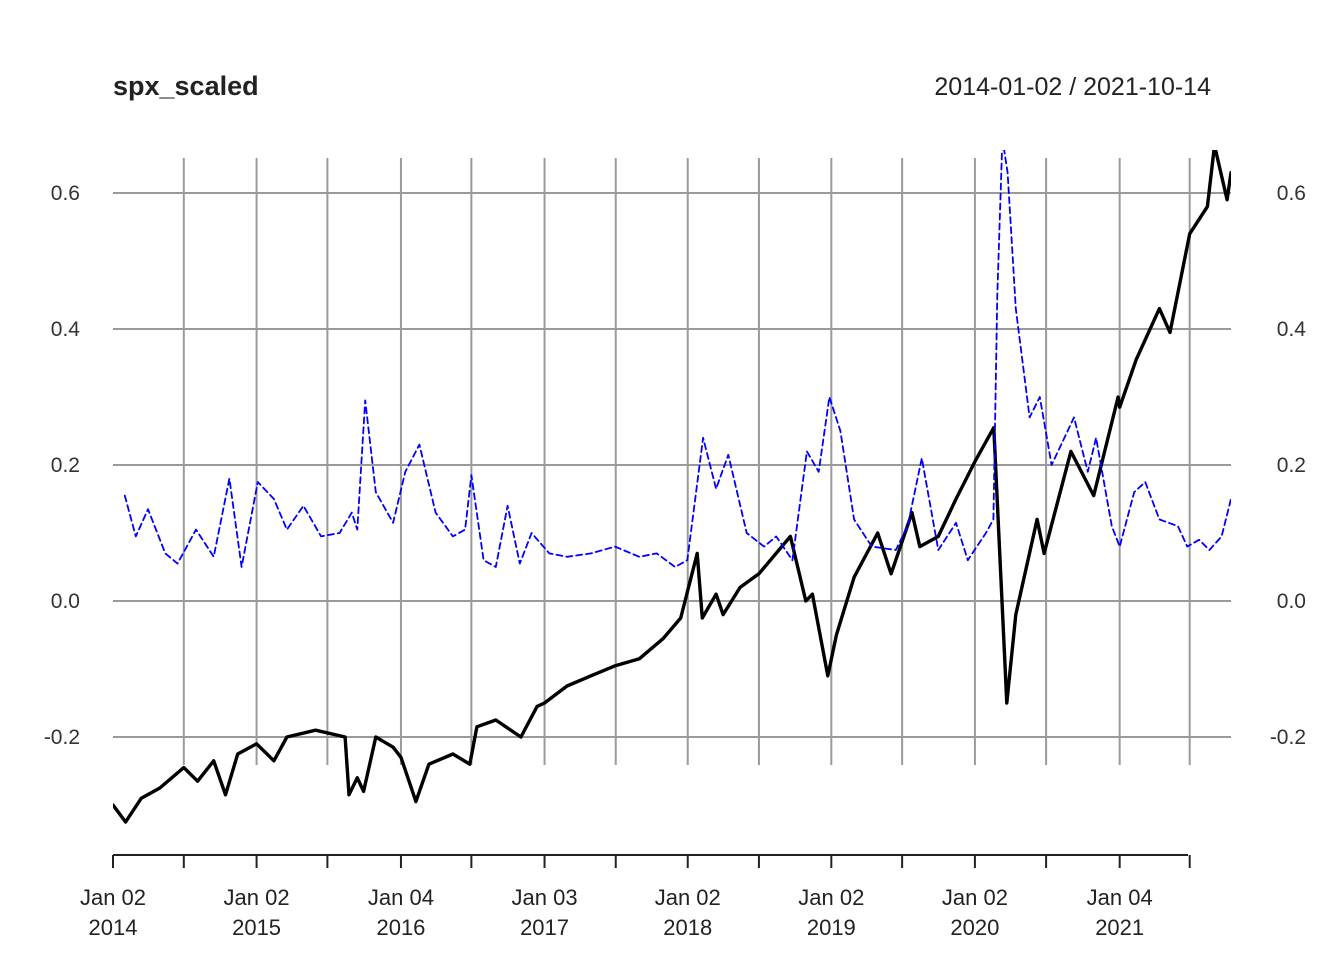  Describe the element at coordinates (65, 601) in the screenshot. I see `y-tick-label-left: 0.0` at that location.